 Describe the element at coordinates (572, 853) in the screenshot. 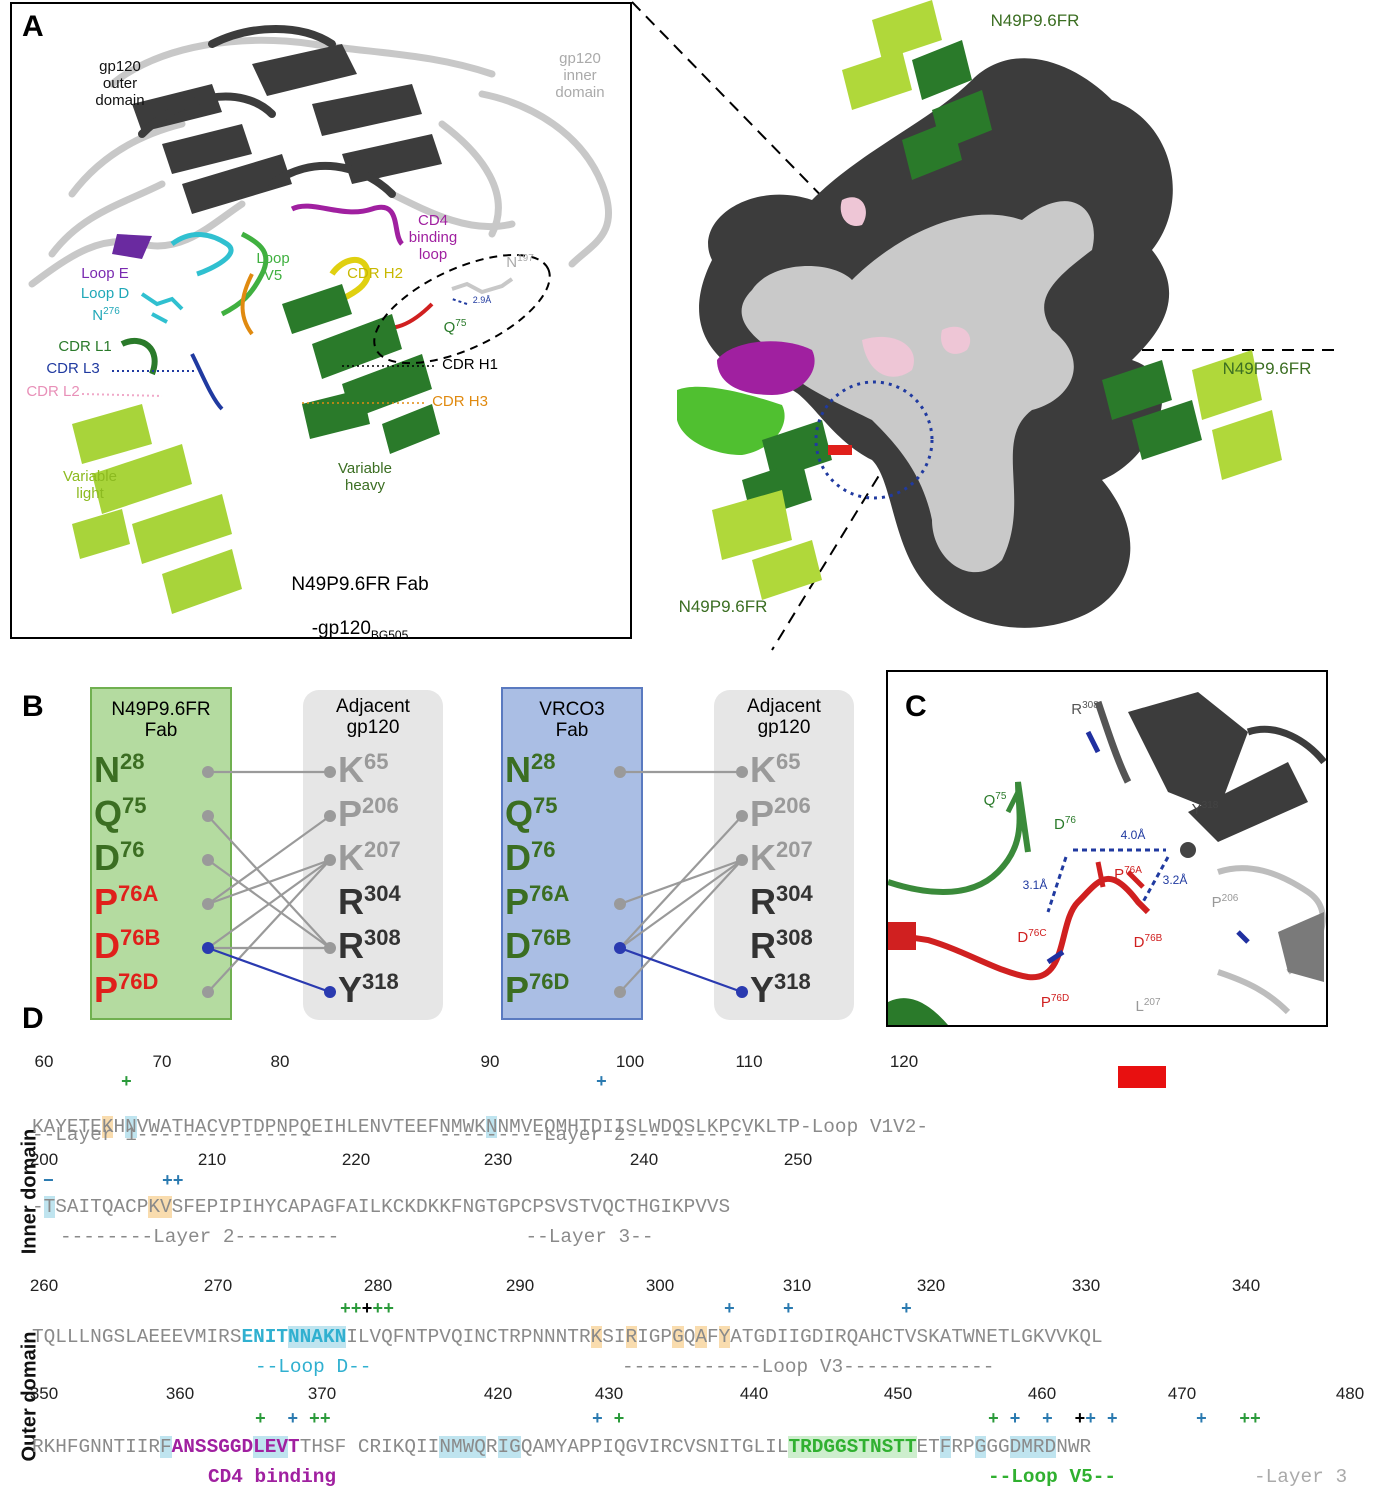

I see `fab2-box` at that location.